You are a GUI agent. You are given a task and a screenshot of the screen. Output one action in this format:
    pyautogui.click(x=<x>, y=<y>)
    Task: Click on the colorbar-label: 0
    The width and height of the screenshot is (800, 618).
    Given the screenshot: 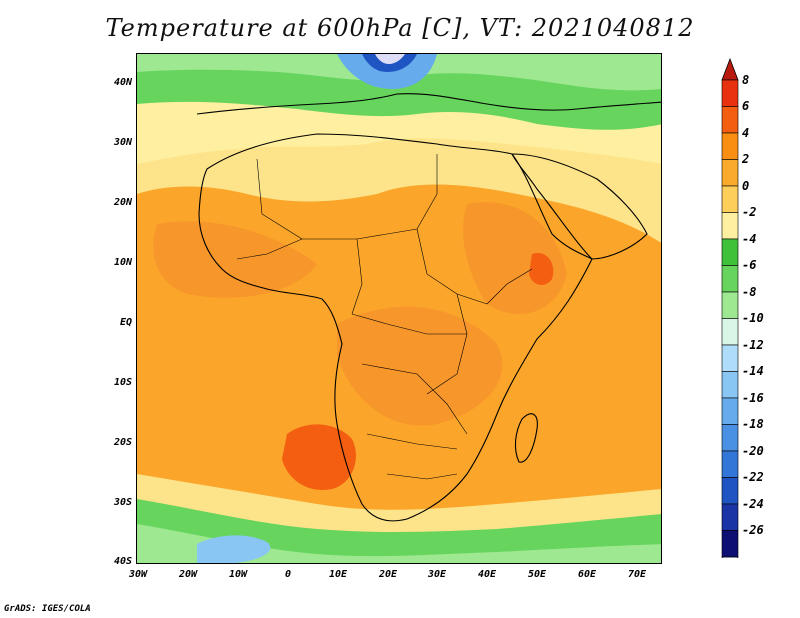 What is the action you would take?
    pyautogui.click(x=746, y=185)
    